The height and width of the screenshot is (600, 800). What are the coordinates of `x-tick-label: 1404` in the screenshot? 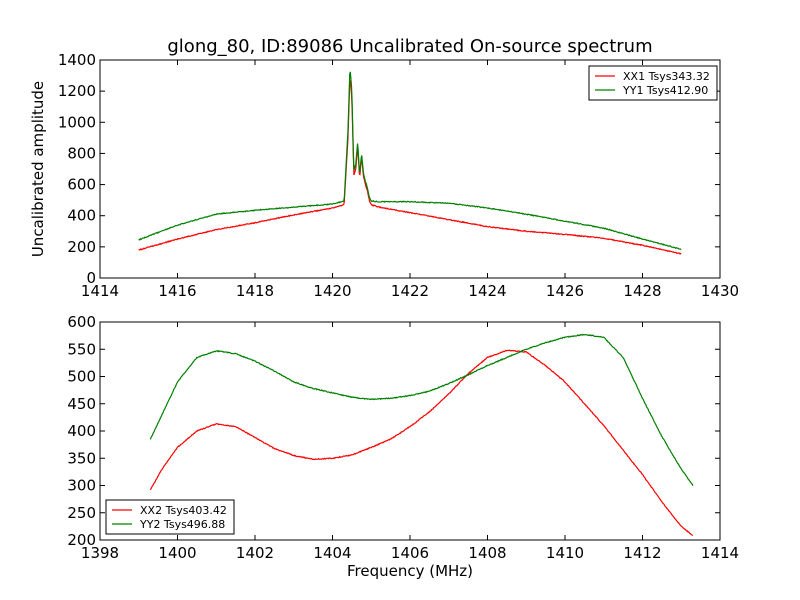 It's located at (332, 553).